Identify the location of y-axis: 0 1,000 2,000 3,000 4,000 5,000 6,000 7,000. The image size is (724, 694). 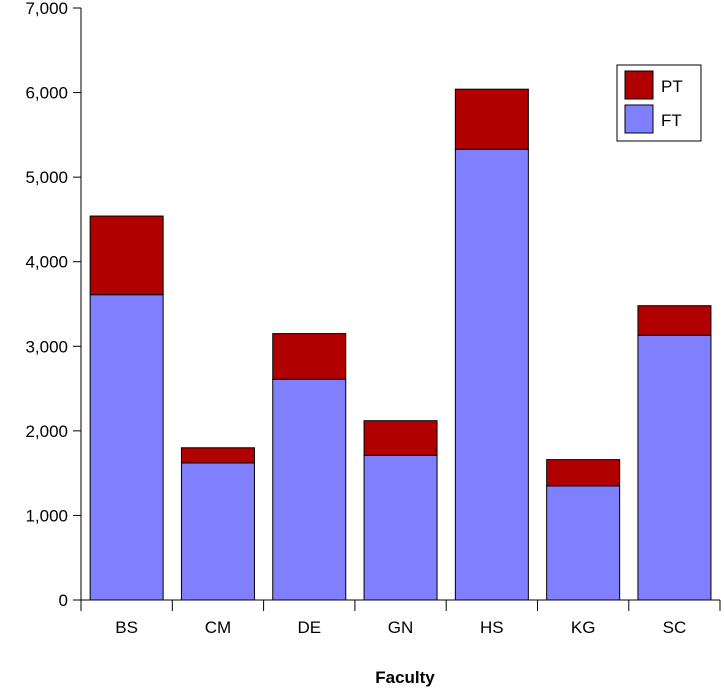
(53, 305).